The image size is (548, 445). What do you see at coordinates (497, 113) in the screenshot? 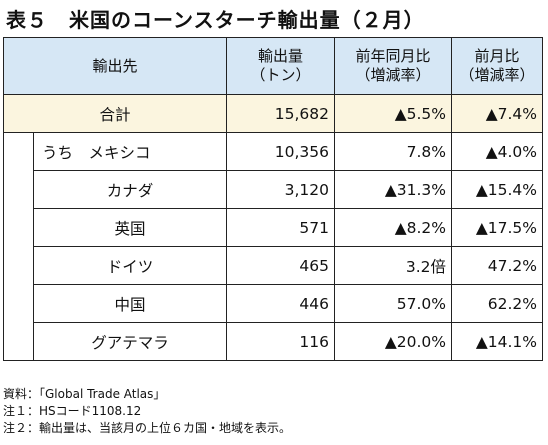
I see `total-mom: ▲7.4%` at bounding box center [497, 113].